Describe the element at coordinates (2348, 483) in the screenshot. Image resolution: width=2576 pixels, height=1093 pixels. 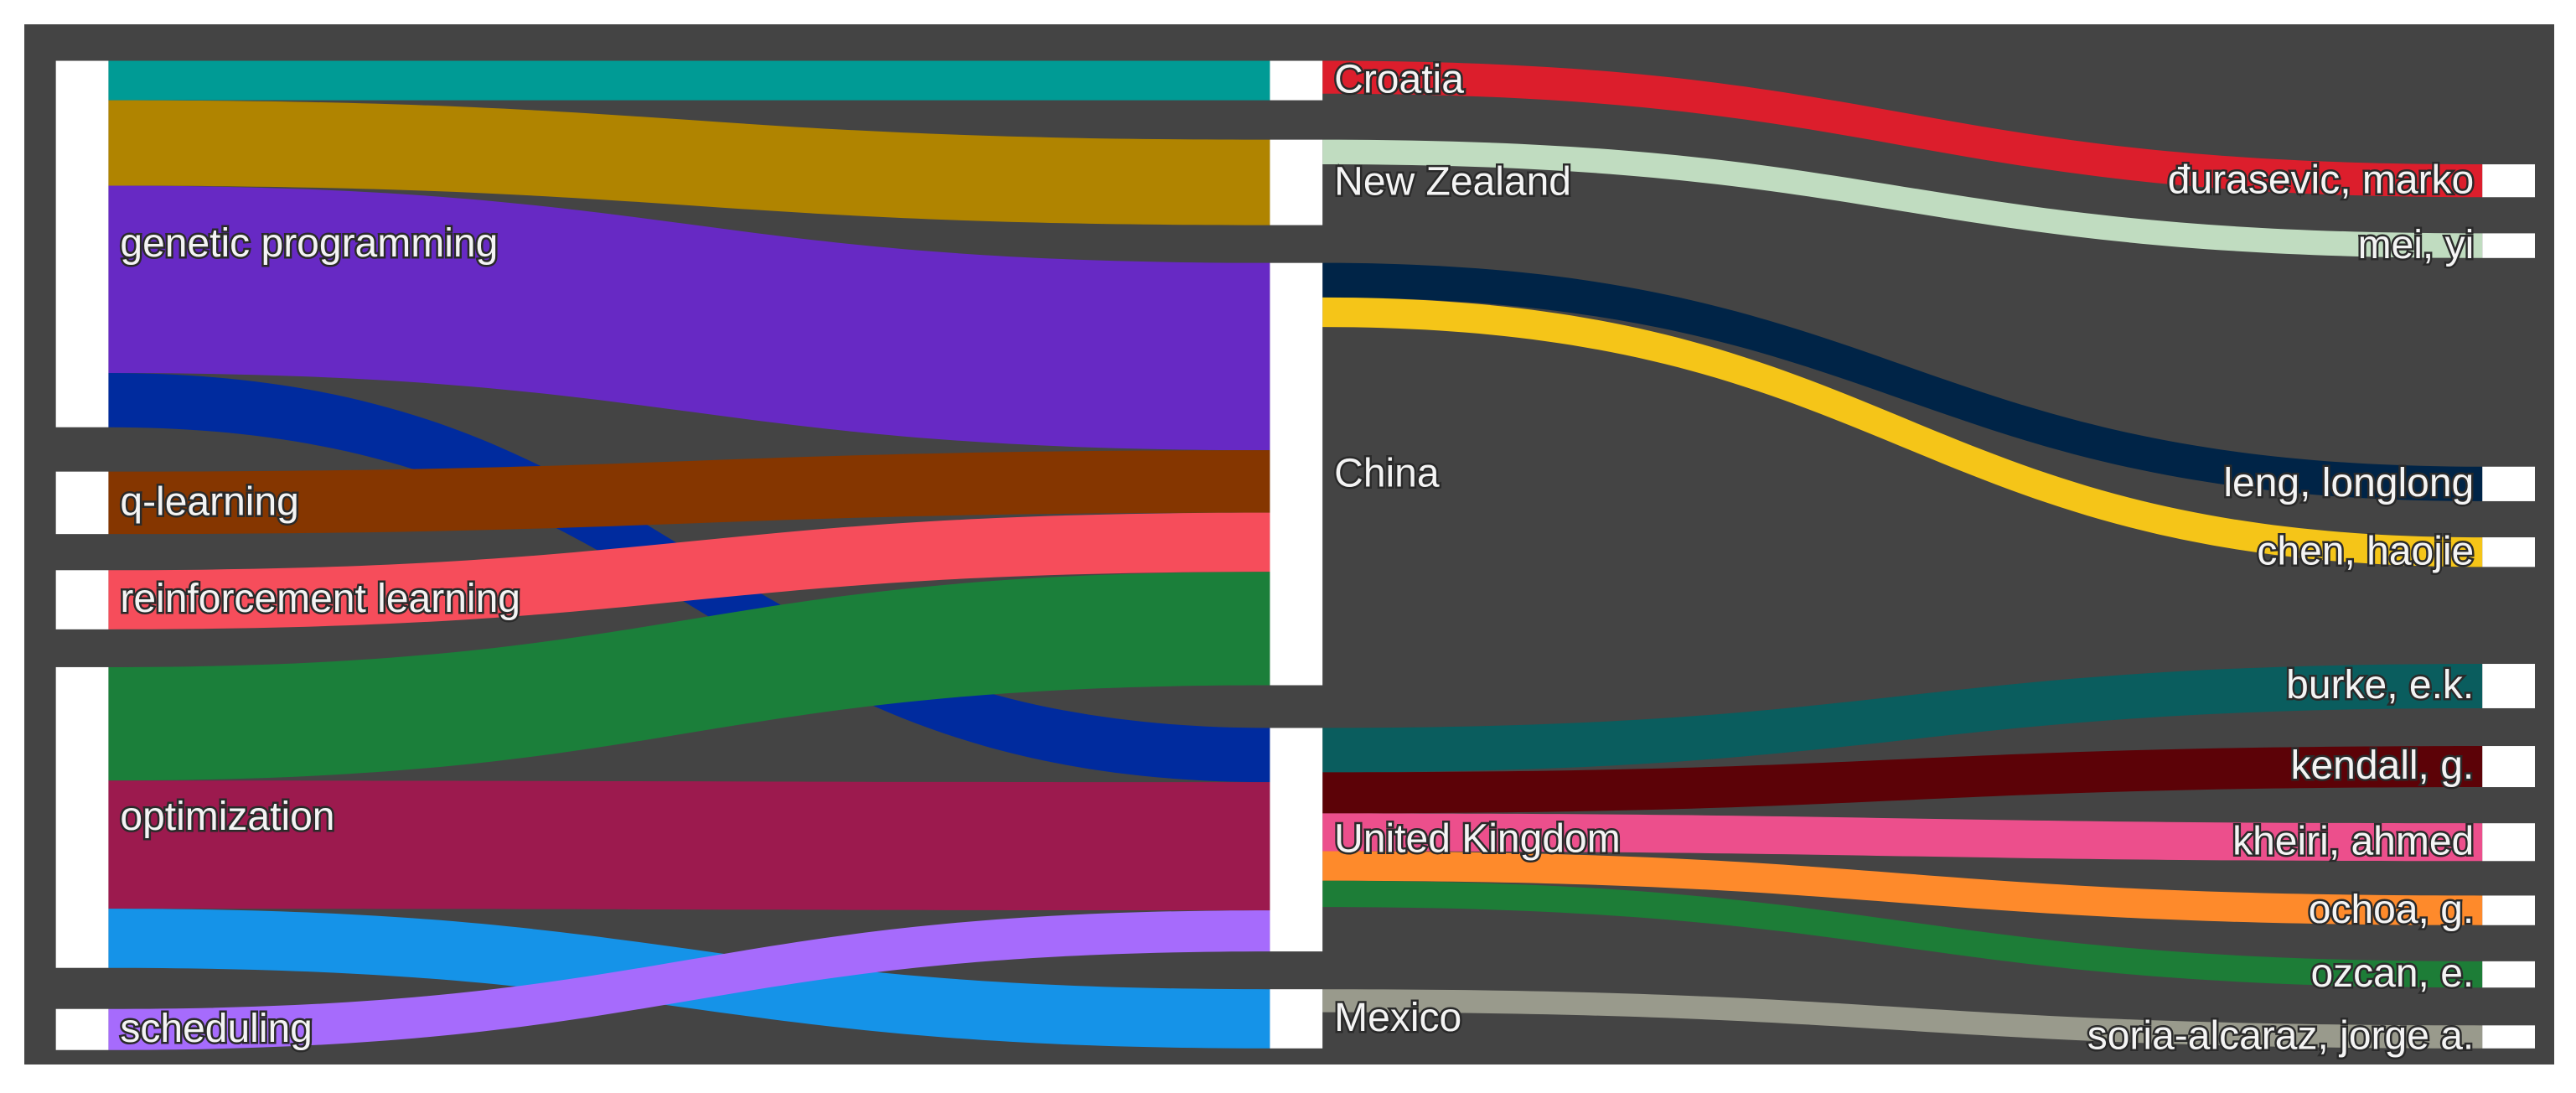
I see `node-label: leng, longlong` at that location.